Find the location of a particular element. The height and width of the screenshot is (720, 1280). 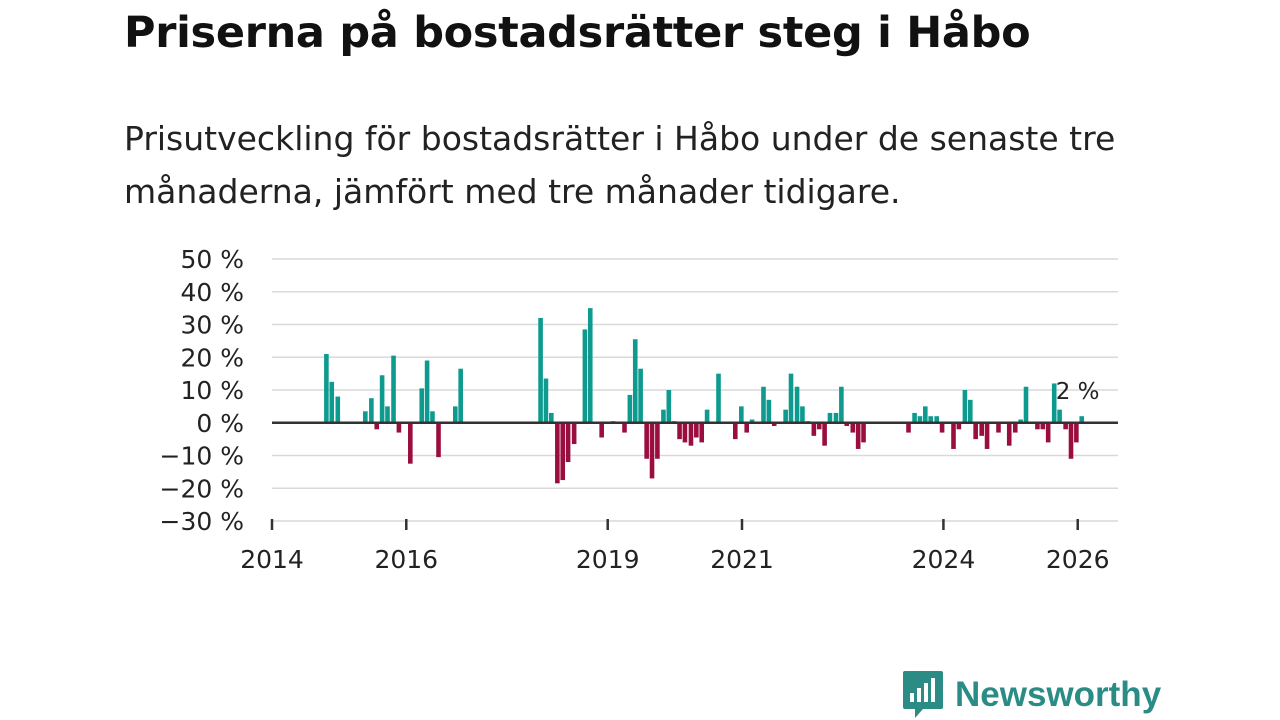

x-tick-label: 2019 is located at coordinates (608, 559).